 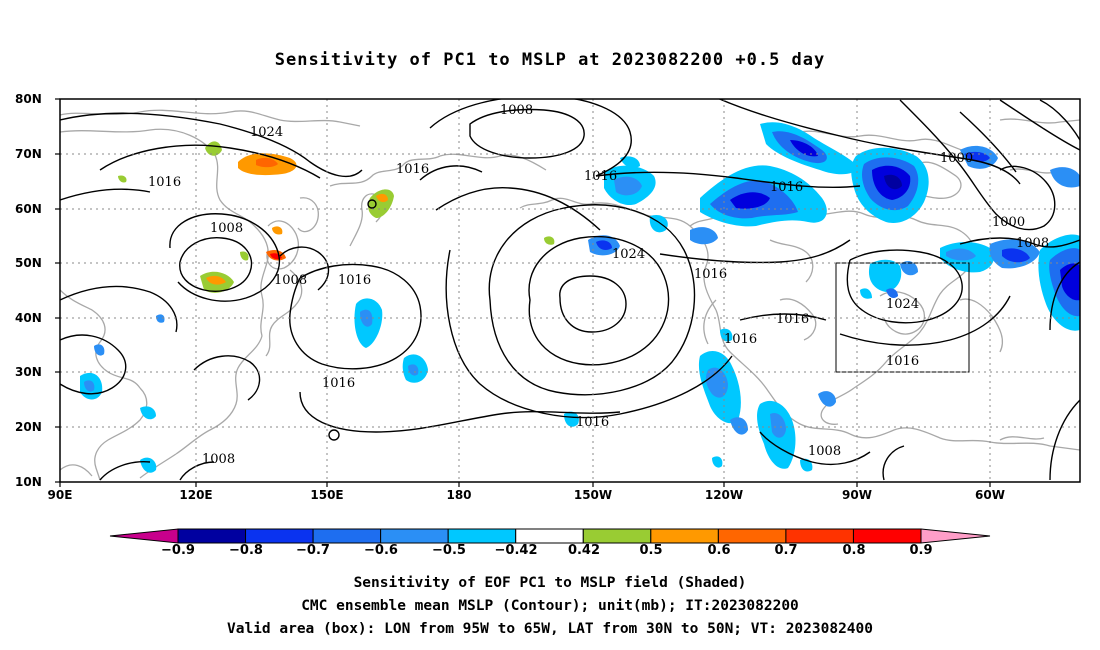 I want to click on colorbar-label: −0.9, so click(x=178, y=550).